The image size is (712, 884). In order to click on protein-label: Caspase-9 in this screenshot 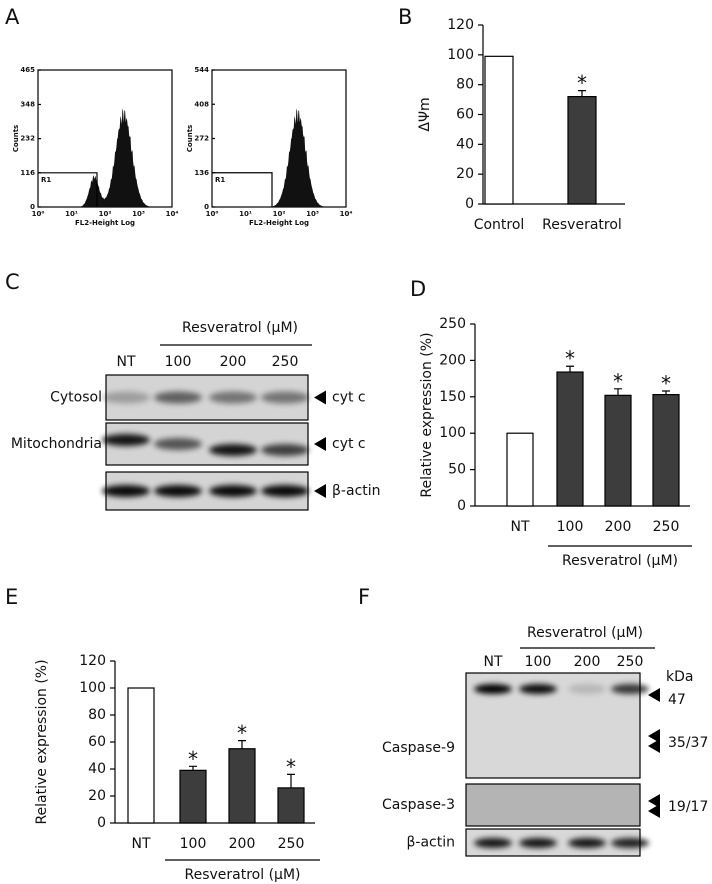, I will do `click(418, 748)`.